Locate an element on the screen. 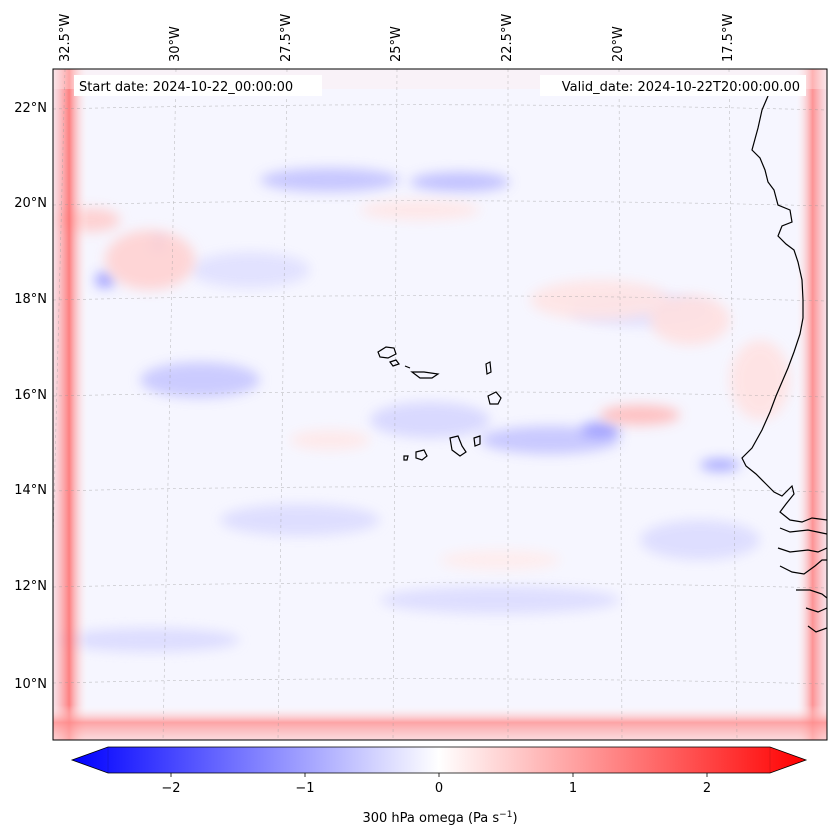 The image size is (837, 839). valid-date-box is located at coordinates (673, 85).